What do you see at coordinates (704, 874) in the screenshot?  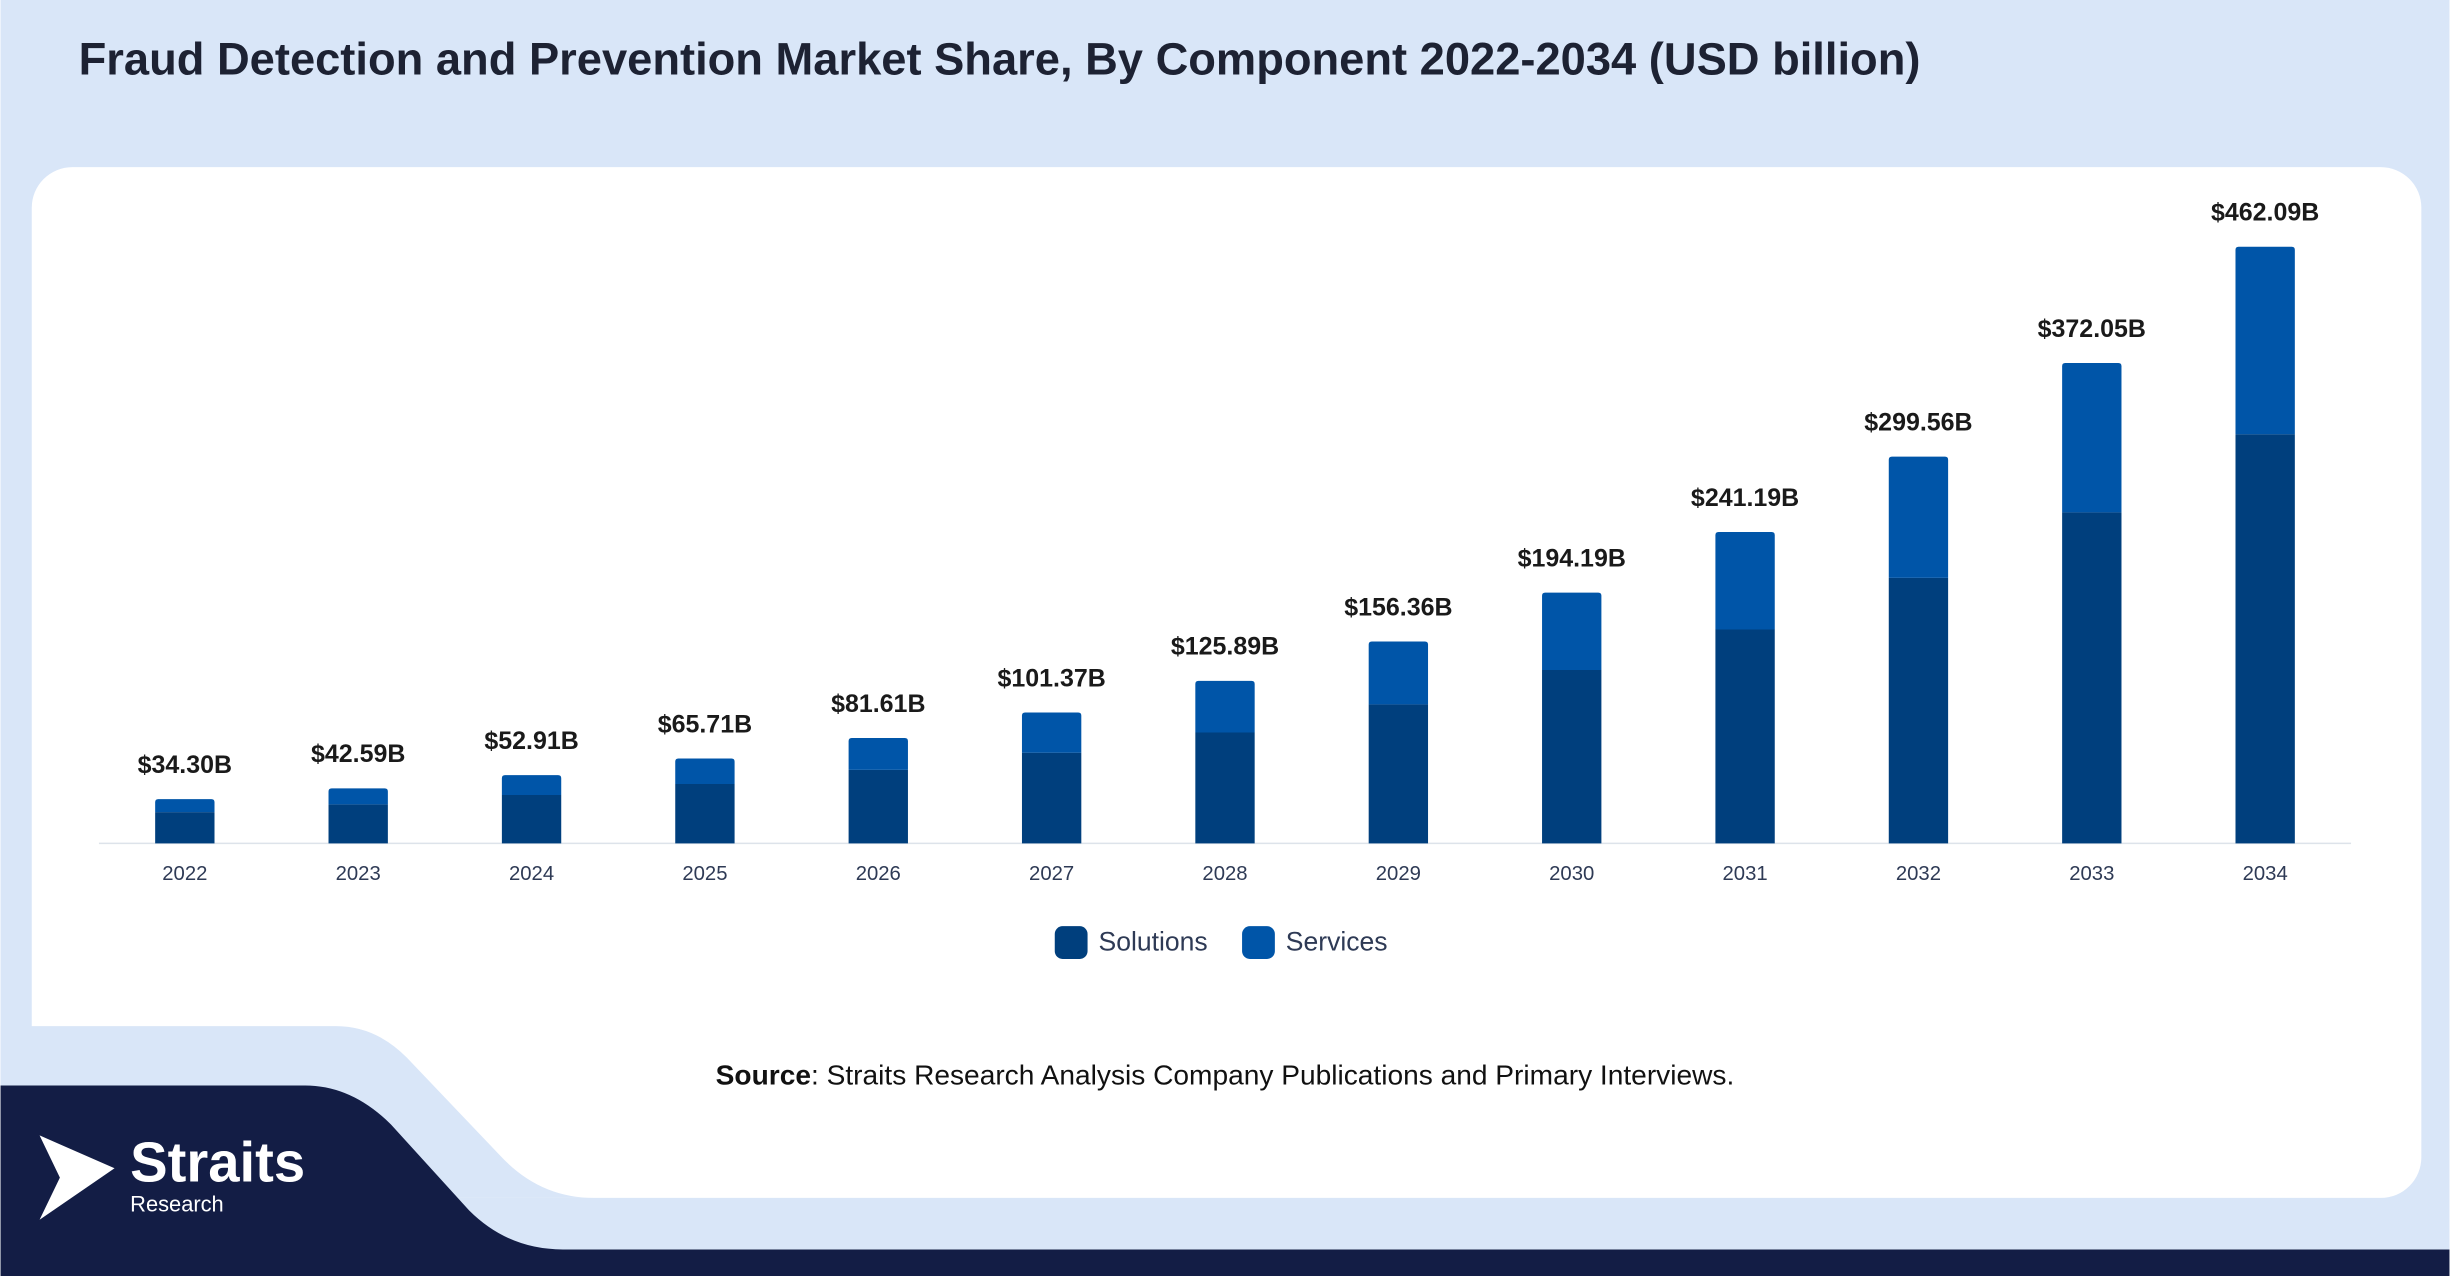 I see `x-tick-label: 2025` at bounding box center [704, 874].